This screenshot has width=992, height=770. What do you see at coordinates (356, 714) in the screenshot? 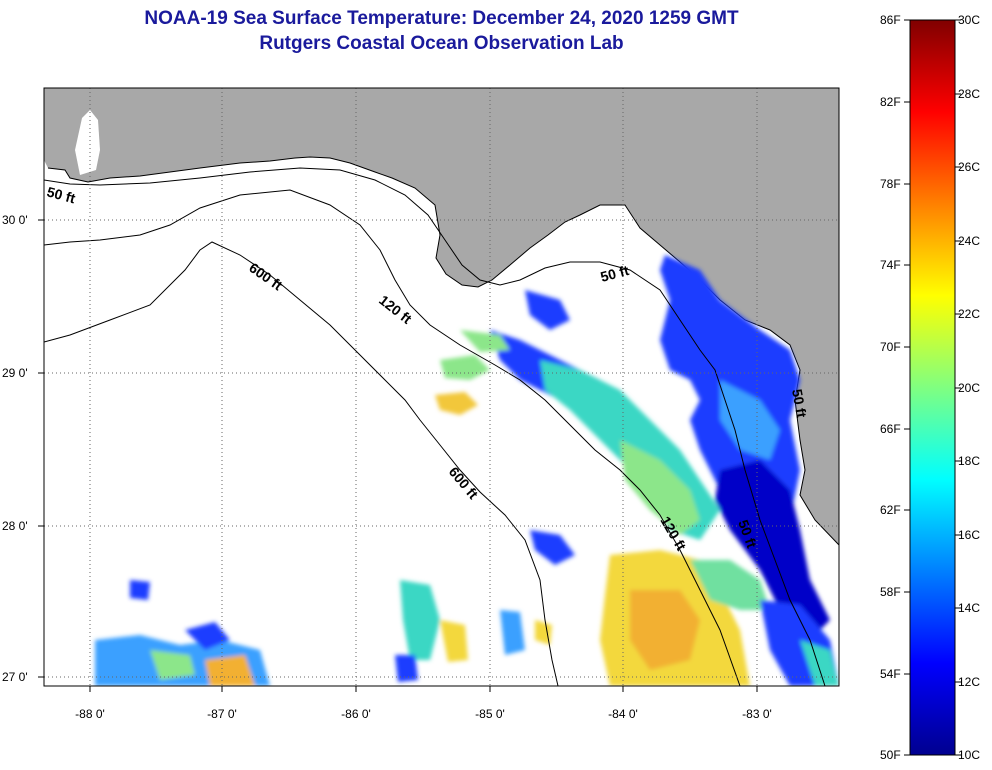
I see `lon-tick-label: -86 0'` at bounding box center [356, 714].